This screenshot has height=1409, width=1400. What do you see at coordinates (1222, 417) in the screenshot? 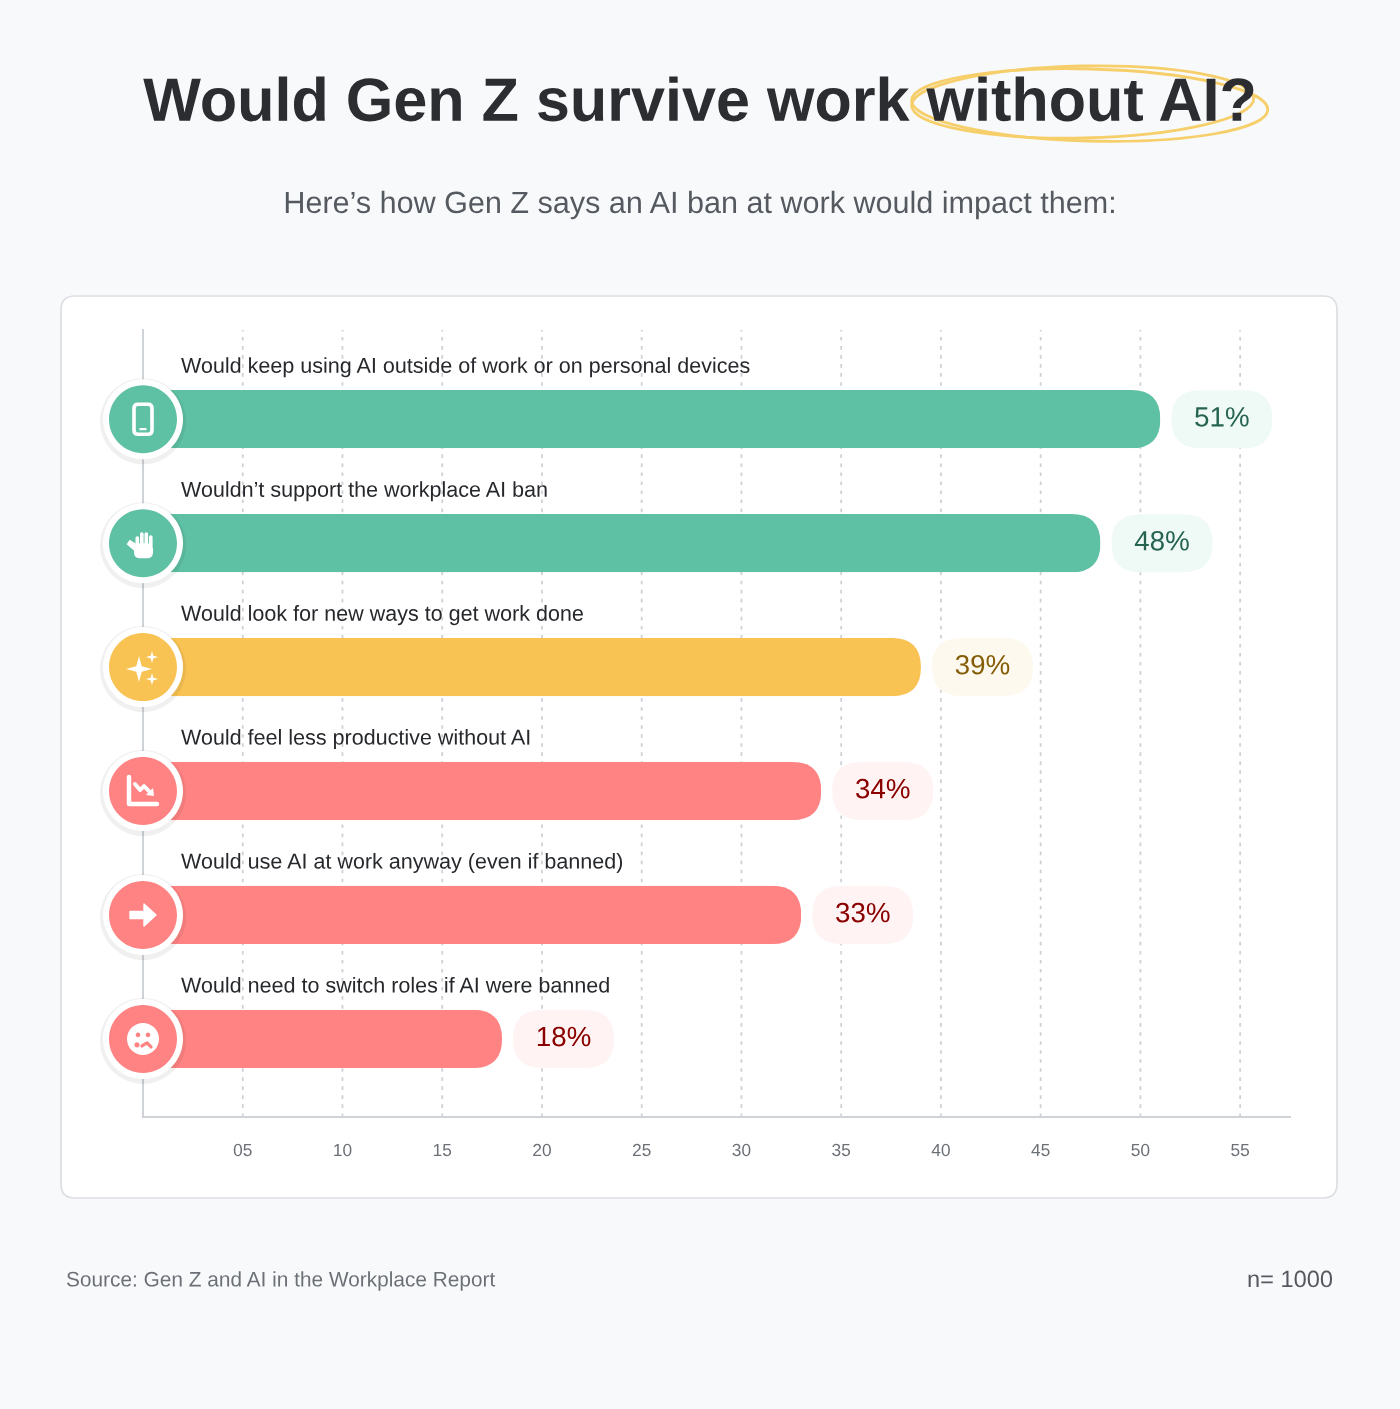
I see `data-label: 51%` at bounding box center [1222, 417].